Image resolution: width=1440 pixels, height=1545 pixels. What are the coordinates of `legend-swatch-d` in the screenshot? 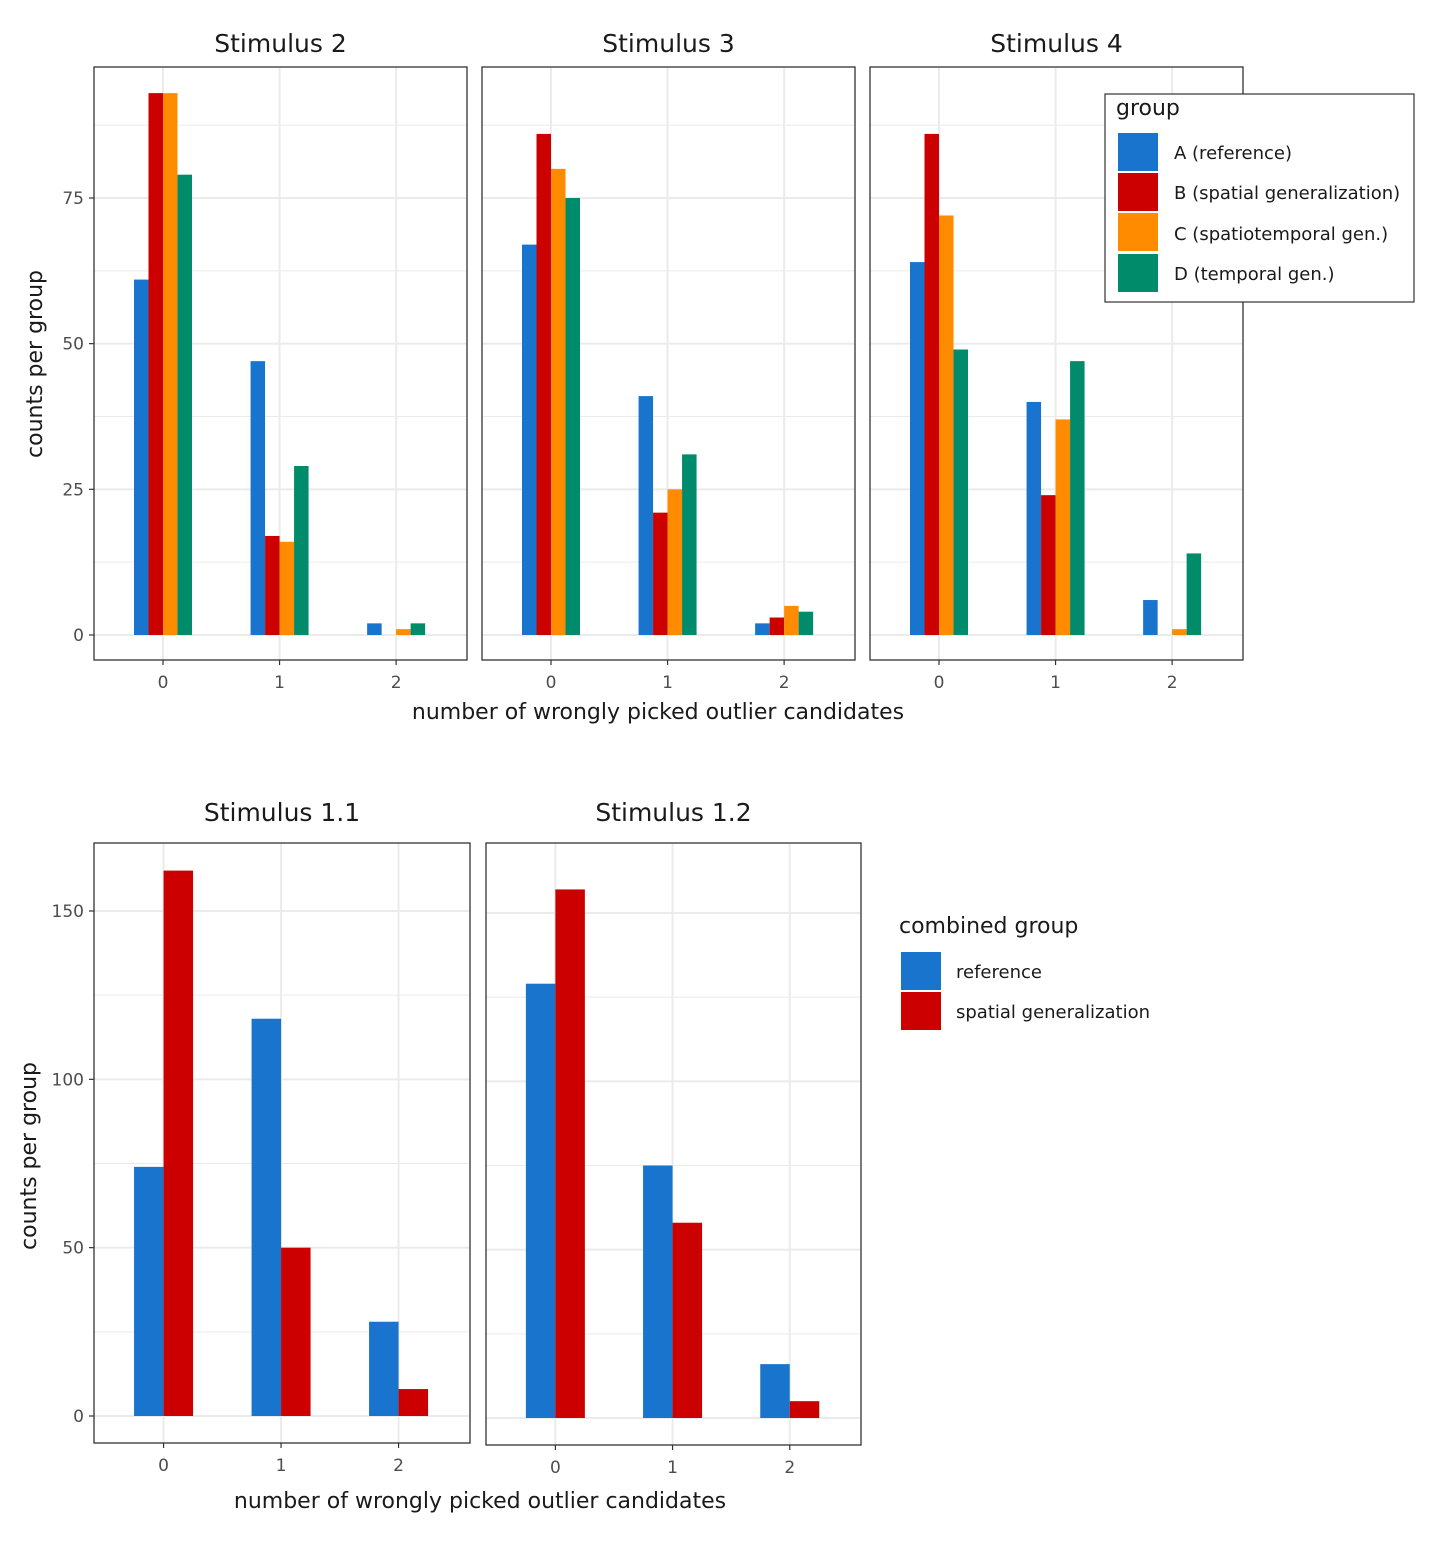 It's located at (1138, 273).